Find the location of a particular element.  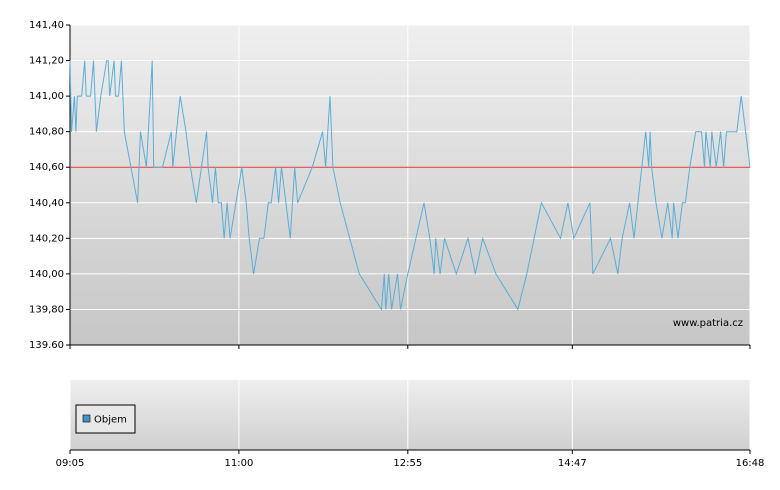

y-tick-label: 139,80 is located at coordinates (46, 309).